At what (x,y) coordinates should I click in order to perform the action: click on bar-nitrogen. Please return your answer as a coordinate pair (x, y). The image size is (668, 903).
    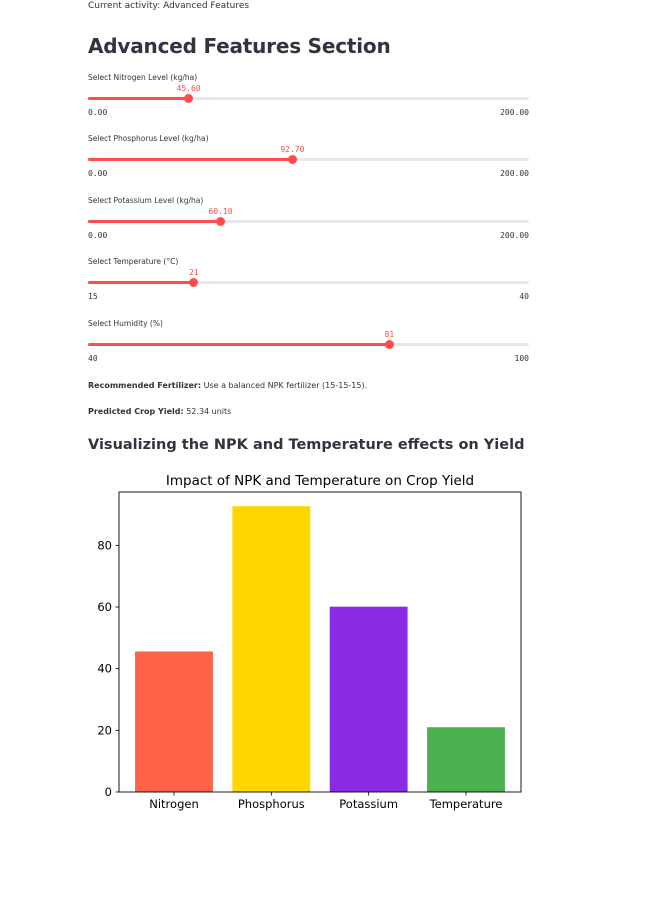
    Looking at the image, I should click on (174, 721).